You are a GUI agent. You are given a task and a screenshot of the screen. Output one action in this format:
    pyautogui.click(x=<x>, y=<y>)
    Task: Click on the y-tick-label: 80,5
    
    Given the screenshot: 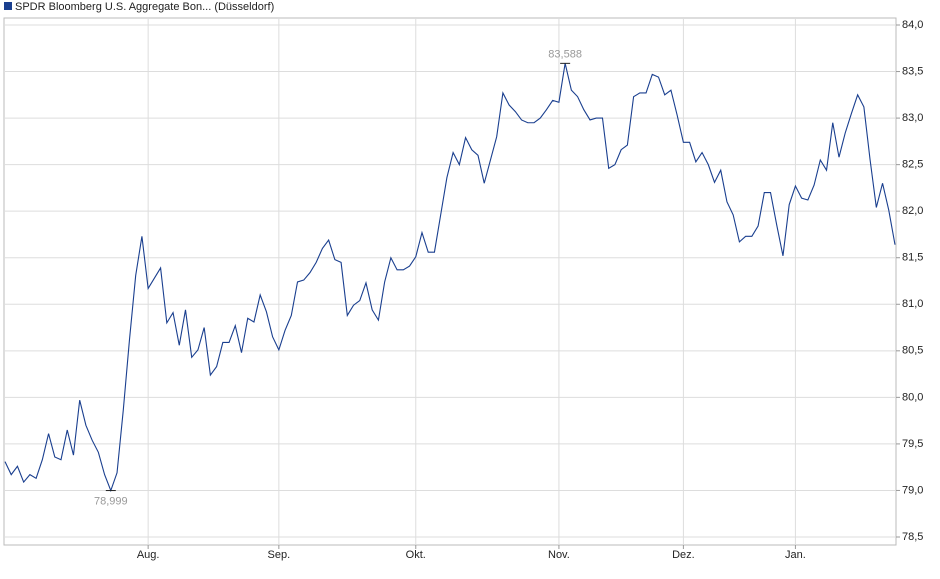 What is the action you would take?
    pyautogui.click(x=912, y=351)
    